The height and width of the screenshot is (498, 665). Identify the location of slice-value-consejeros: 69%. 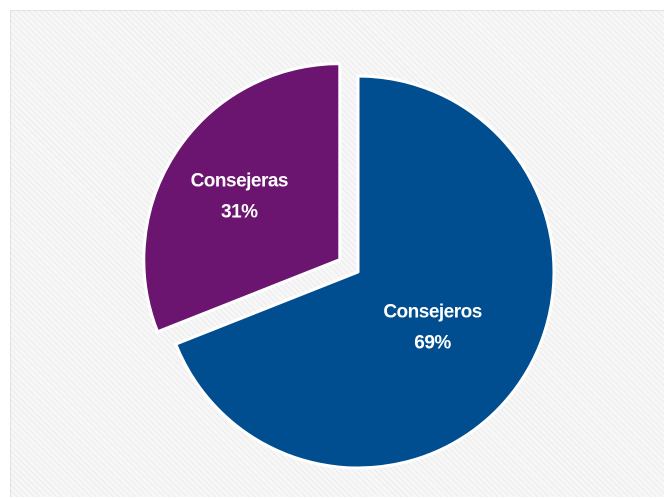
(432, 343).